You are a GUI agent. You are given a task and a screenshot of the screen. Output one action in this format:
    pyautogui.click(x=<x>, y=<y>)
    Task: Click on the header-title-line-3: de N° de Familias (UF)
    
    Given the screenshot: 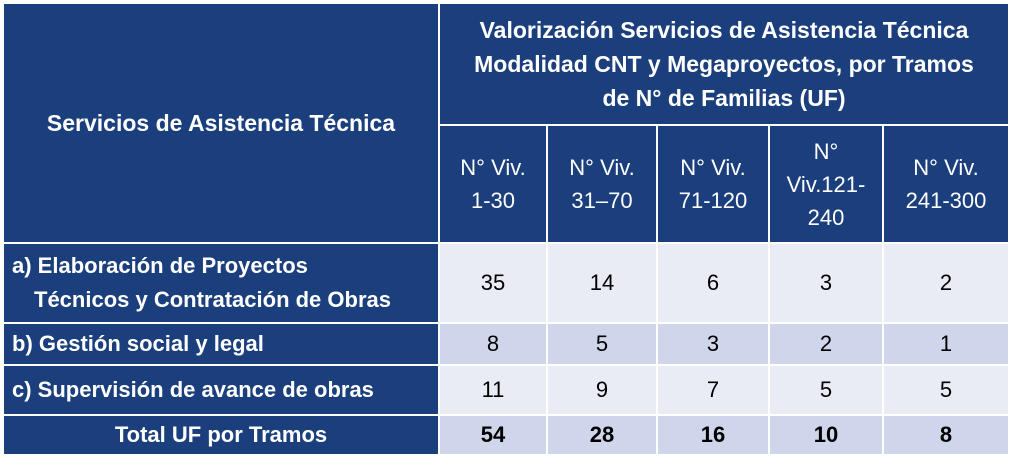 What is the action you would take?
    pyautogui.click(x=724, y=98)
    